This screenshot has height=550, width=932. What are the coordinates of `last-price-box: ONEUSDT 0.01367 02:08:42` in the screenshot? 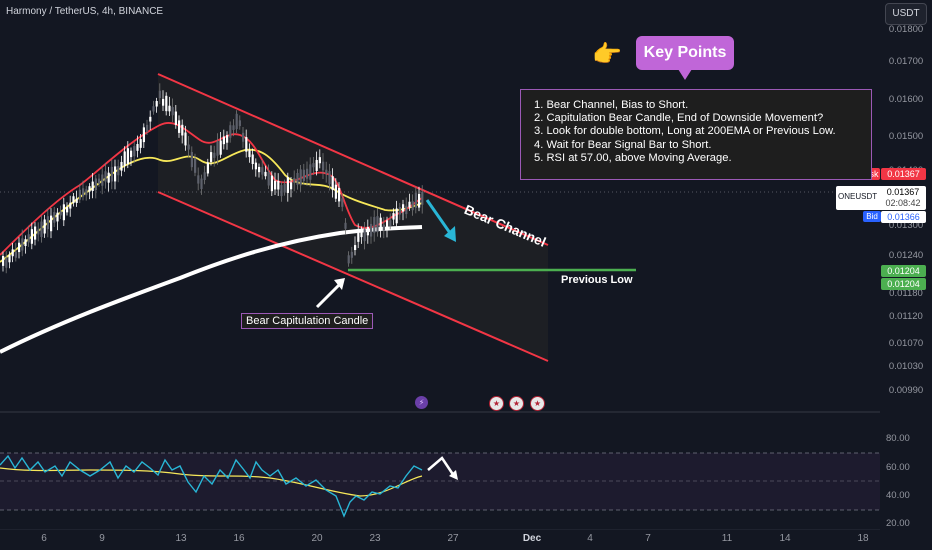 It's located at (881, 198).